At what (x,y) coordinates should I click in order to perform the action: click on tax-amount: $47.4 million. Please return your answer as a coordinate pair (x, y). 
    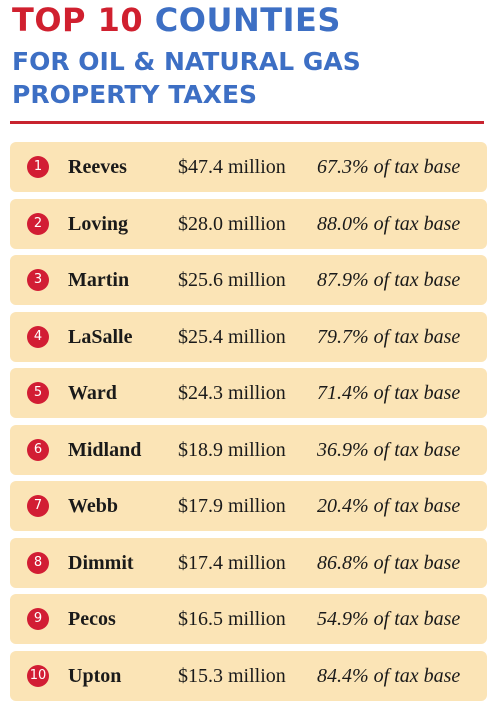
    Looking at the image, I should click on (232, 167).